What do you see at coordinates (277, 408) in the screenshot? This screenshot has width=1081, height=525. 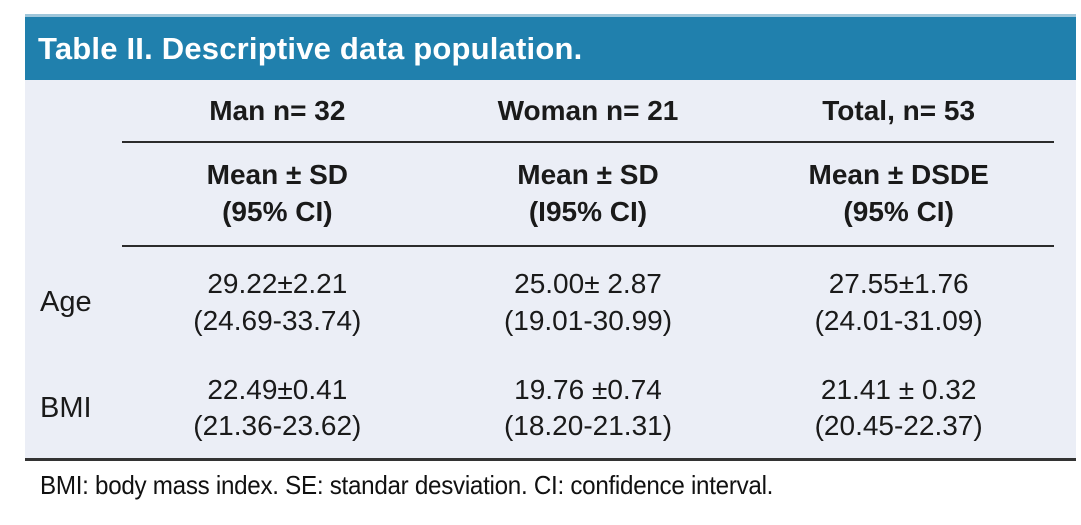 I see `bmi-man-cell: 22.49±0.41 (21.36-23.62)` at bounding box center [277, 408].